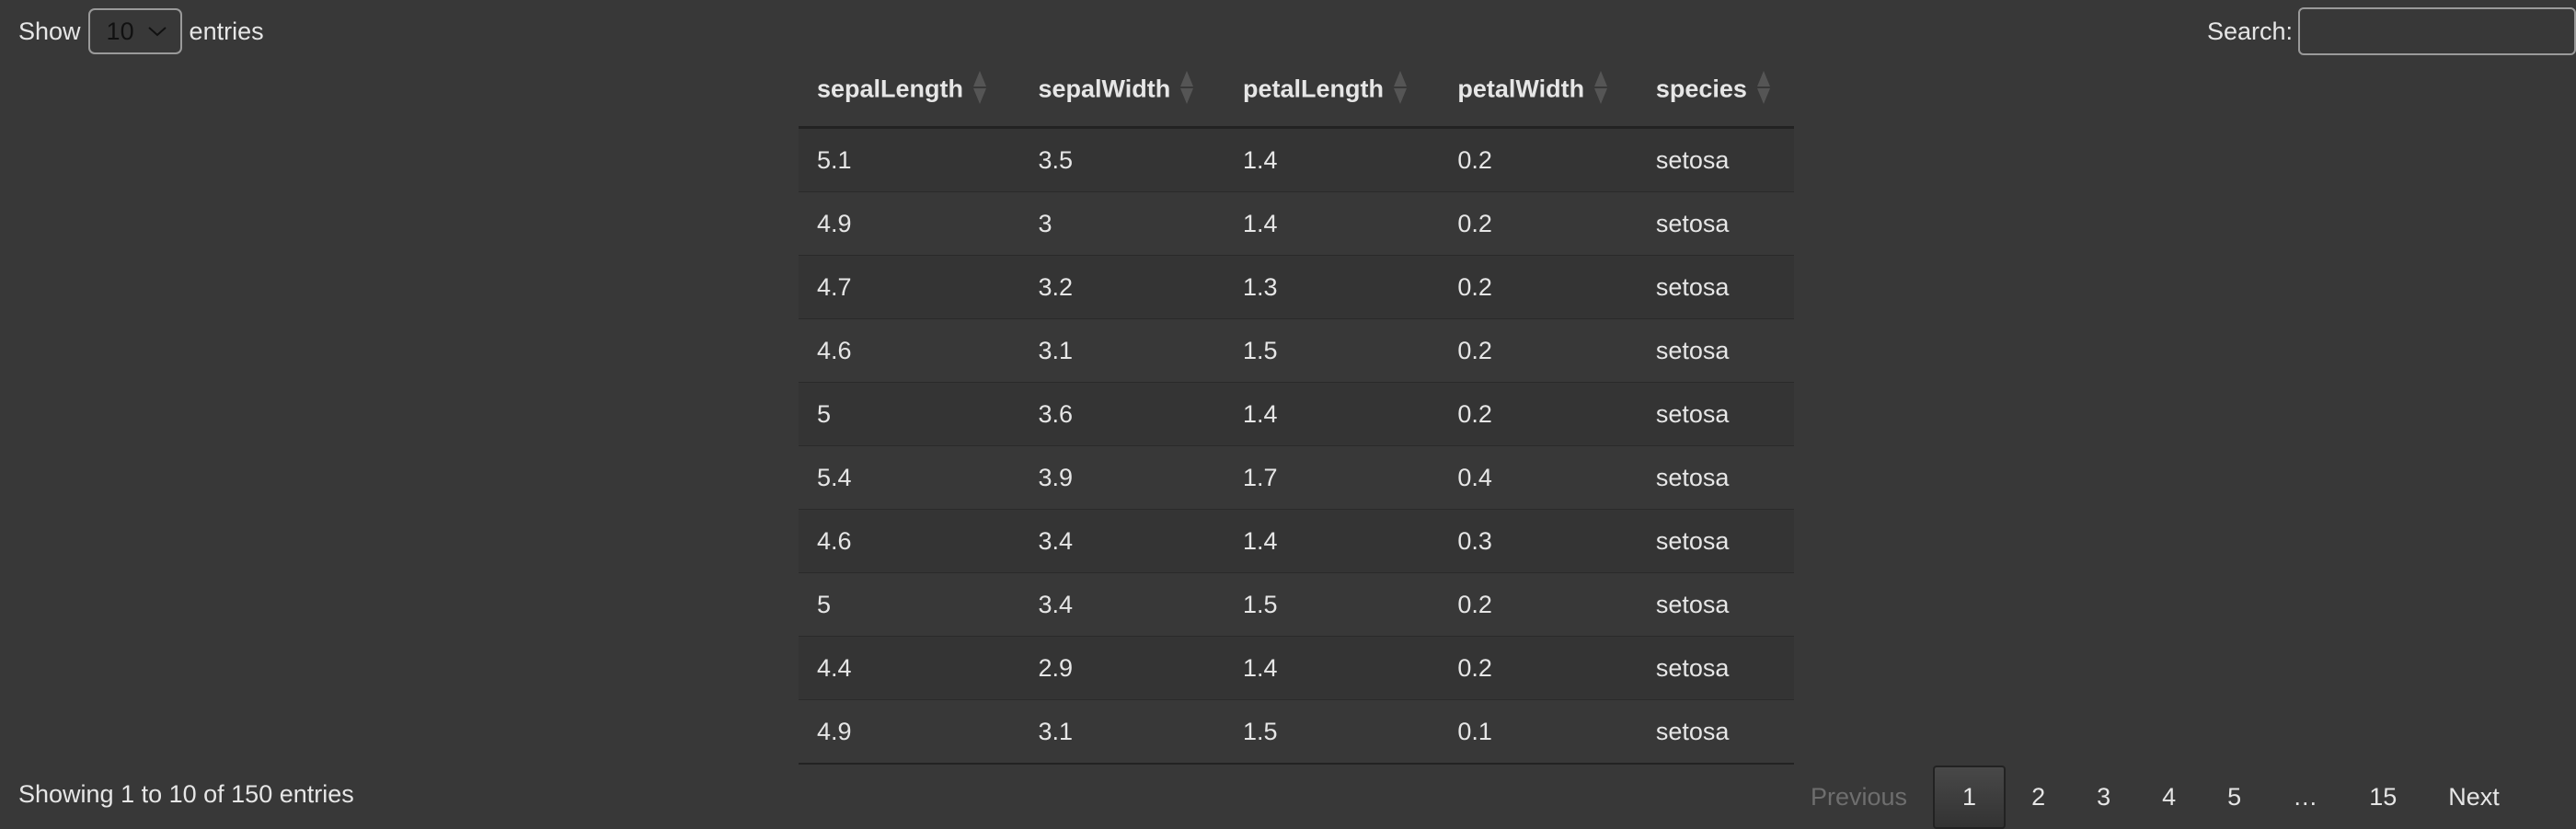 The width and height of the screenshot is (2576, 829). Describe the element at coordinates (1122, 287) in the screenshot. I see `table-cell-sepalWidth: 3.2` at that location.